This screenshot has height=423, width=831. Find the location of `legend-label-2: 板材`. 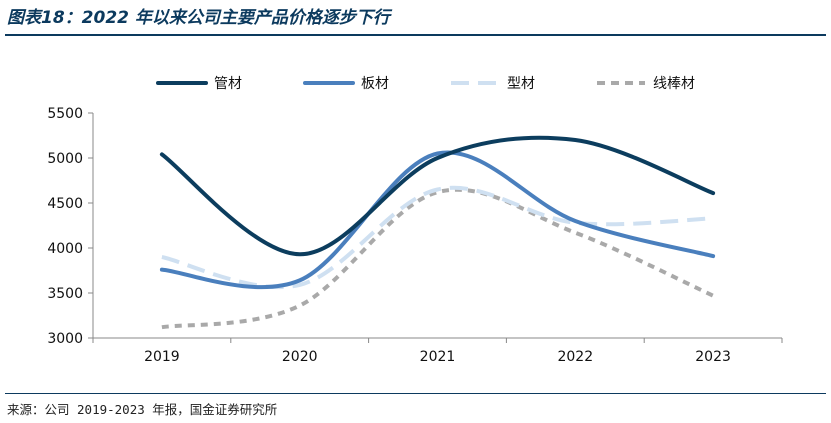

legend-label-2: 板材 is located at coordinates (375, 84).